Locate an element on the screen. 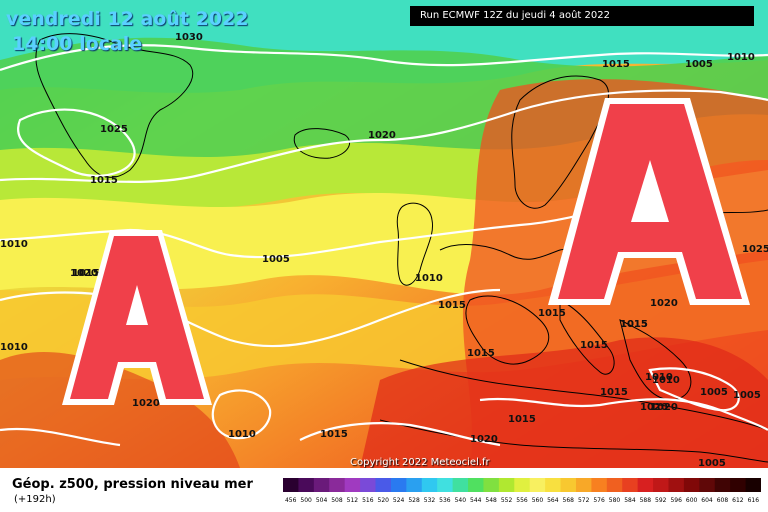 The image size is (768, 512). forecast-date: vendredi 12 août 2022 is located at coordinates (127, 19).